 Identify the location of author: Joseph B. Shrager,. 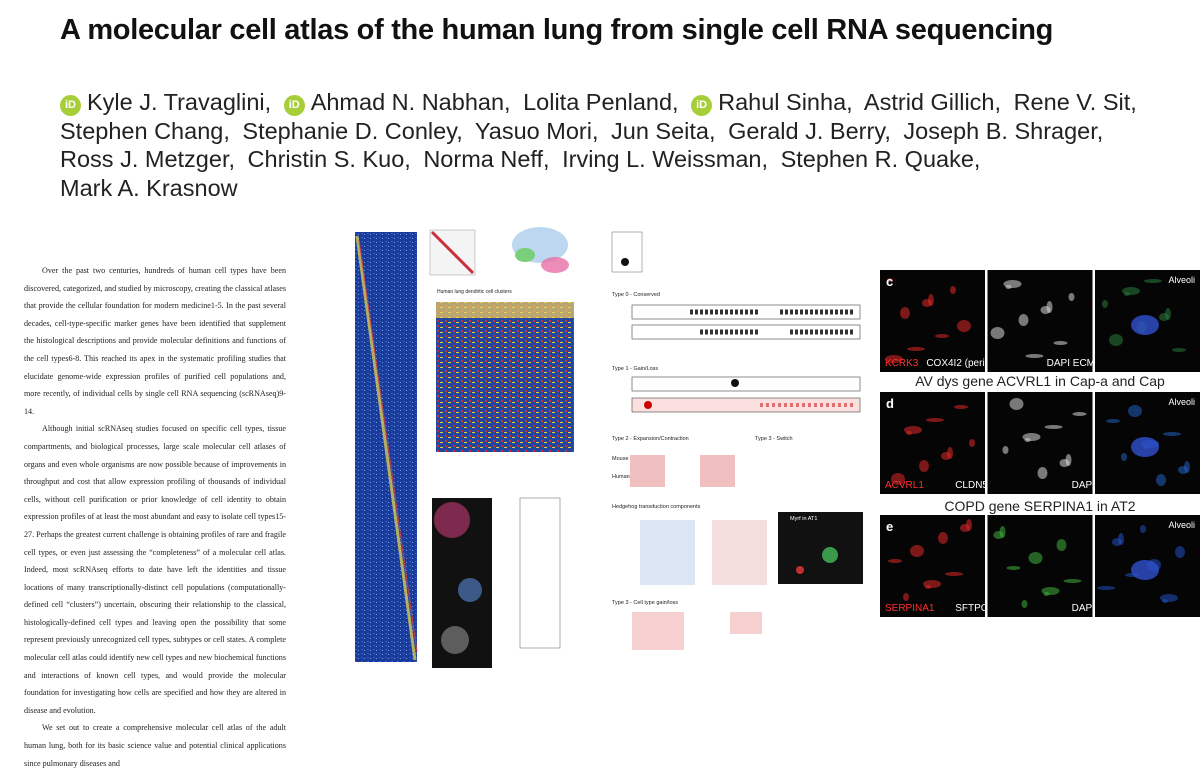
(1003, 131).